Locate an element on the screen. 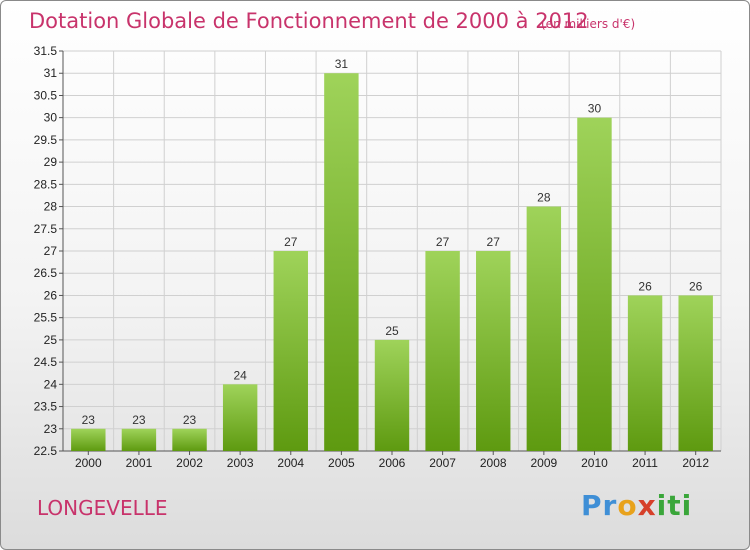 This screenshot has width=750, height=550. y-tick-label: 29 is located at coordinates (51, 162).